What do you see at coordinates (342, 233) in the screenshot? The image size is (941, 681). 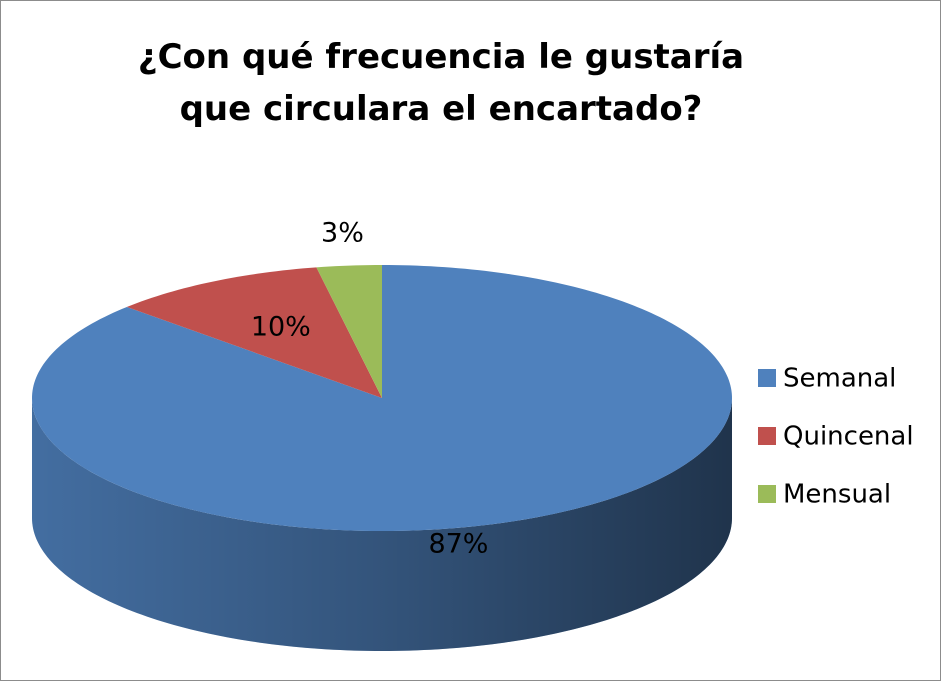 I see `data-label: 3%` at bounding box center [342, 233].